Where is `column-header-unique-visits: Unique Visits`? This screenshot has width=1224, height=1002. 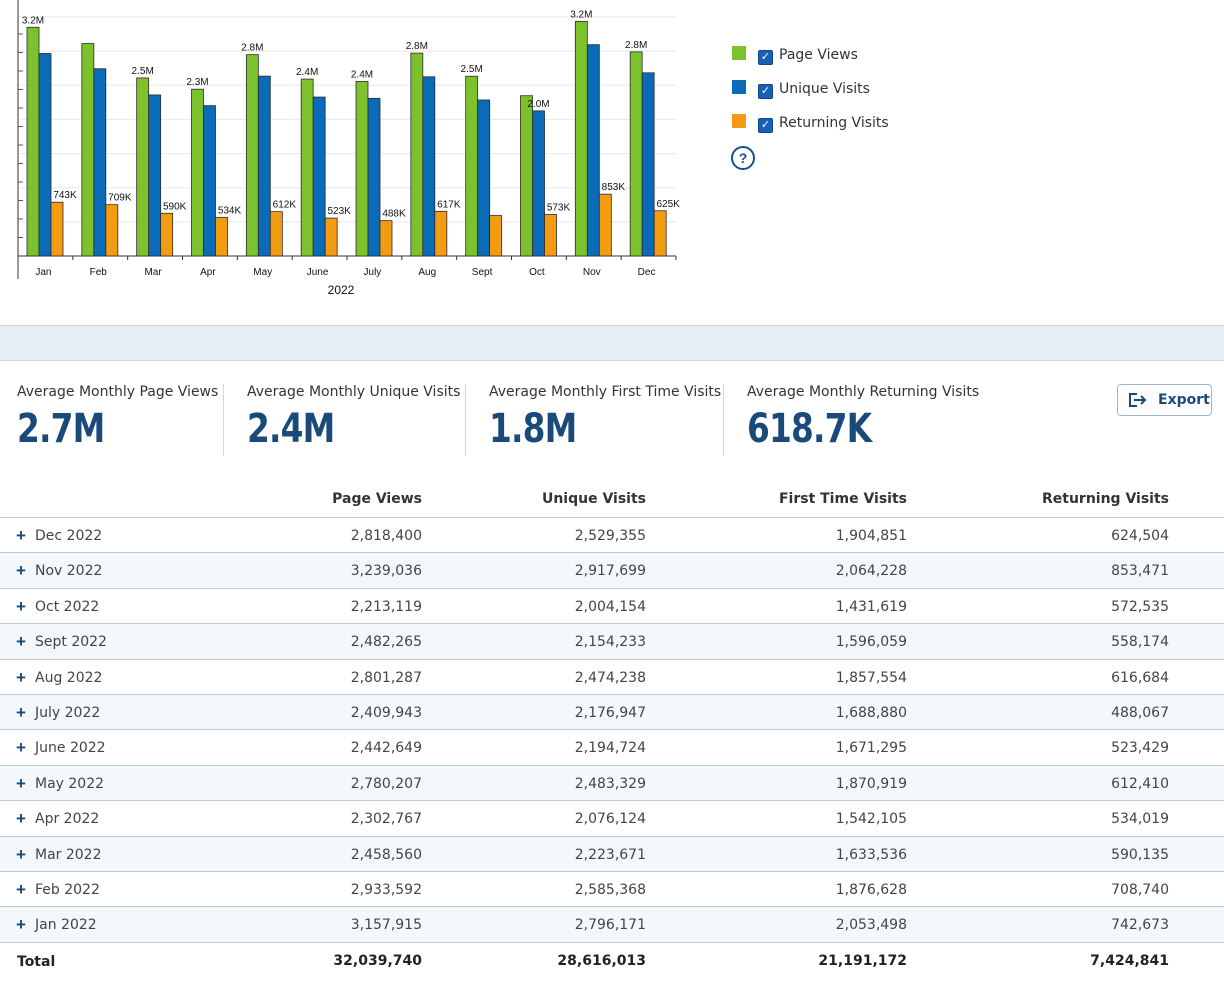
column-header-unique-visits: Unique Visits is located at coordinates (593, 499).